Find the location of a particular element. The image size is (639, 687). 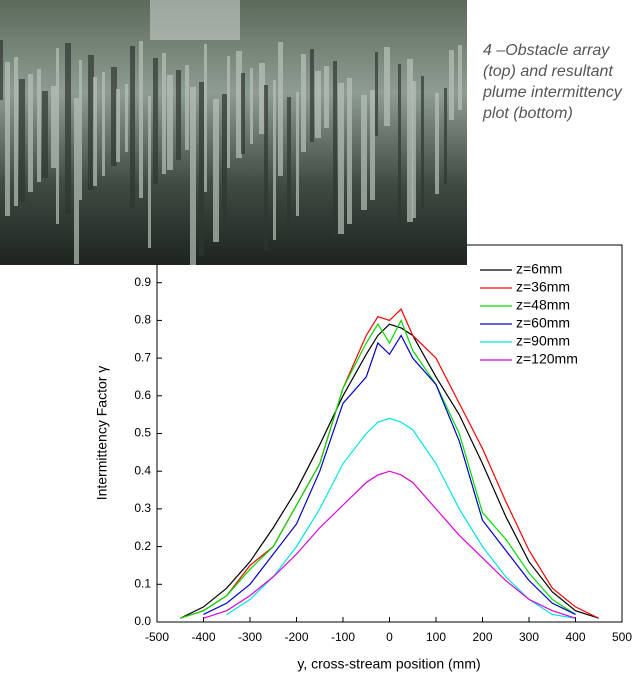

legend-label: z=90mm is located at coordinates (543, 341).